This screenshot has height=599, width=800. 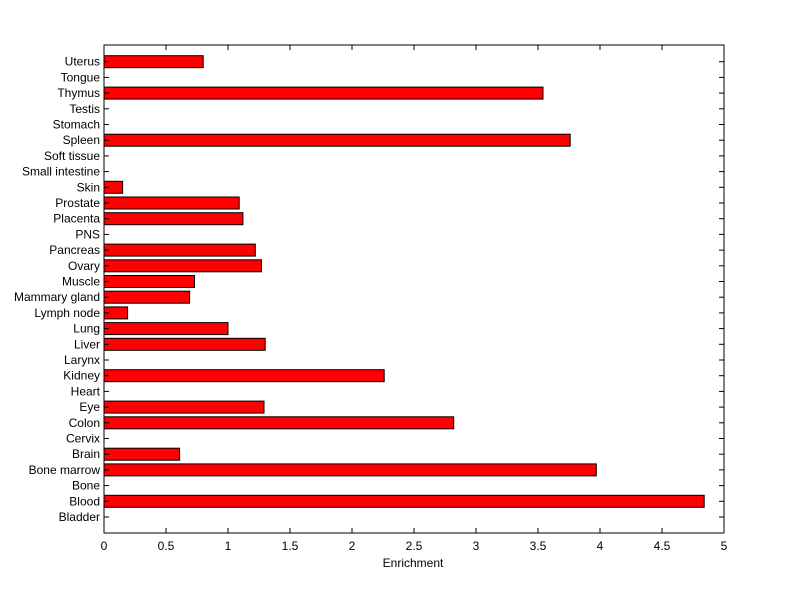 What do you see at coordinates (153, 62) in the screenshot?
I see `bar-uterus` at bounding box center [153, 62].